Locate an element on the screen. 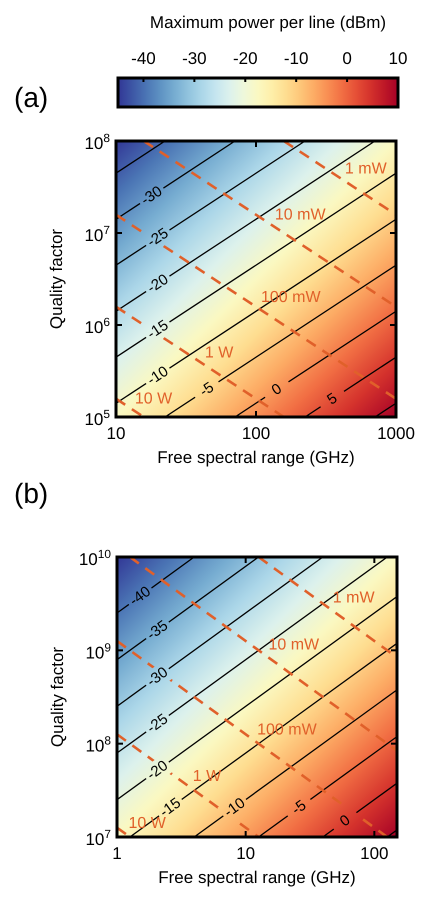 This screenshot has height=899, width=442. x-tick-label: 1000 is located at coordinates (396, 433).